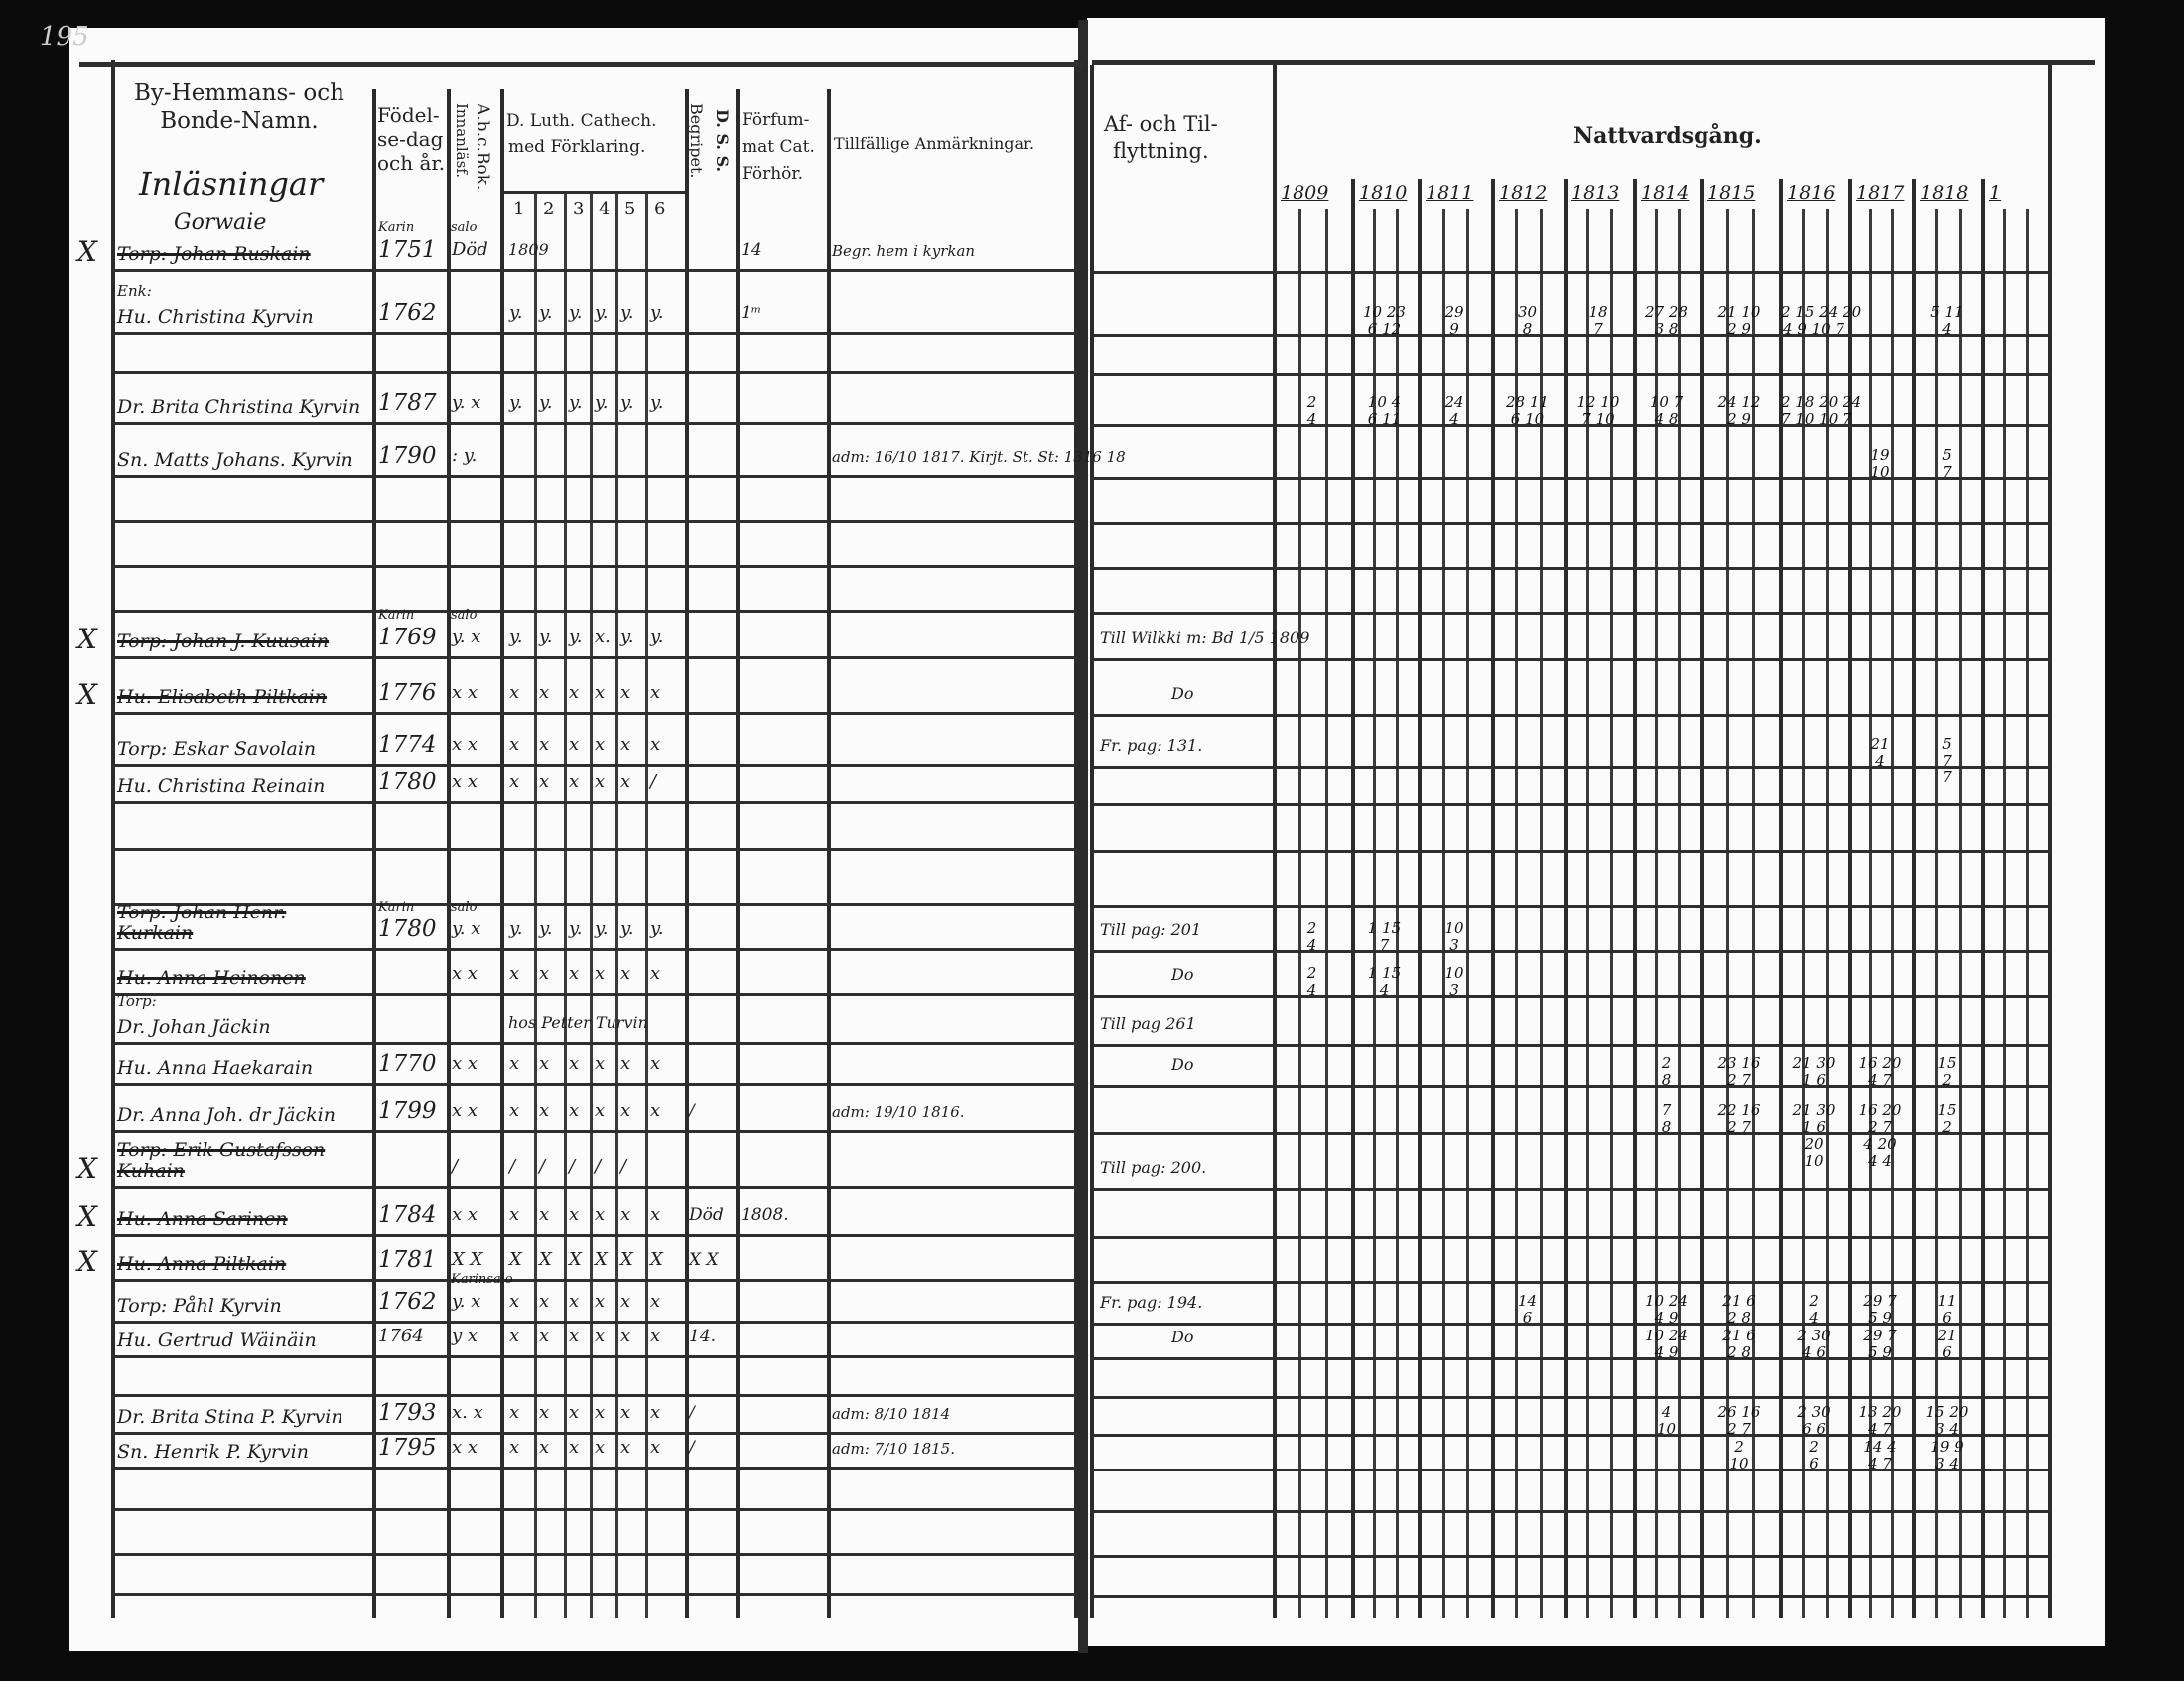  Describe the element at coordinates (692, 1111) in the screenshot. I see `begripet-mark: /` at that location.